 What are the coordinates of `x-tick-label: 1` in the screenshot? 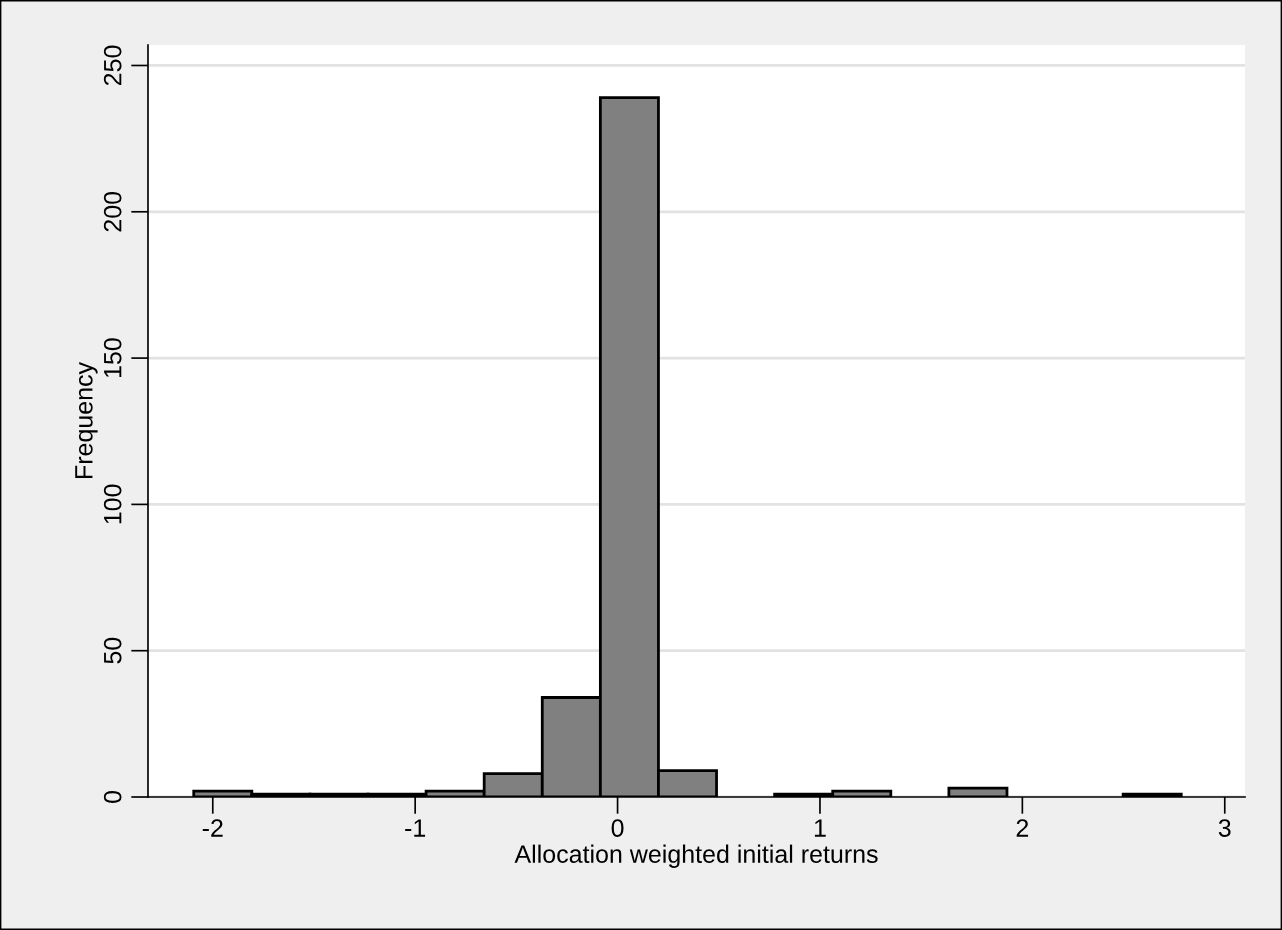 It's located at (820, 828).